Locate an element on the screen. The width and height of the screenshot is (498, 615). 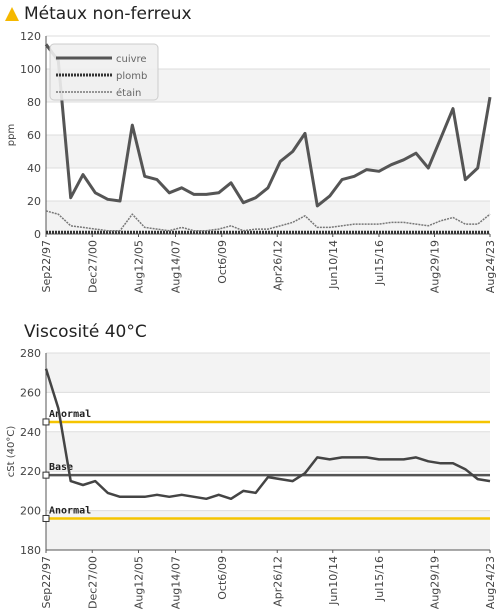
y-tick-label: 120 is located at coordinates (30, 36).